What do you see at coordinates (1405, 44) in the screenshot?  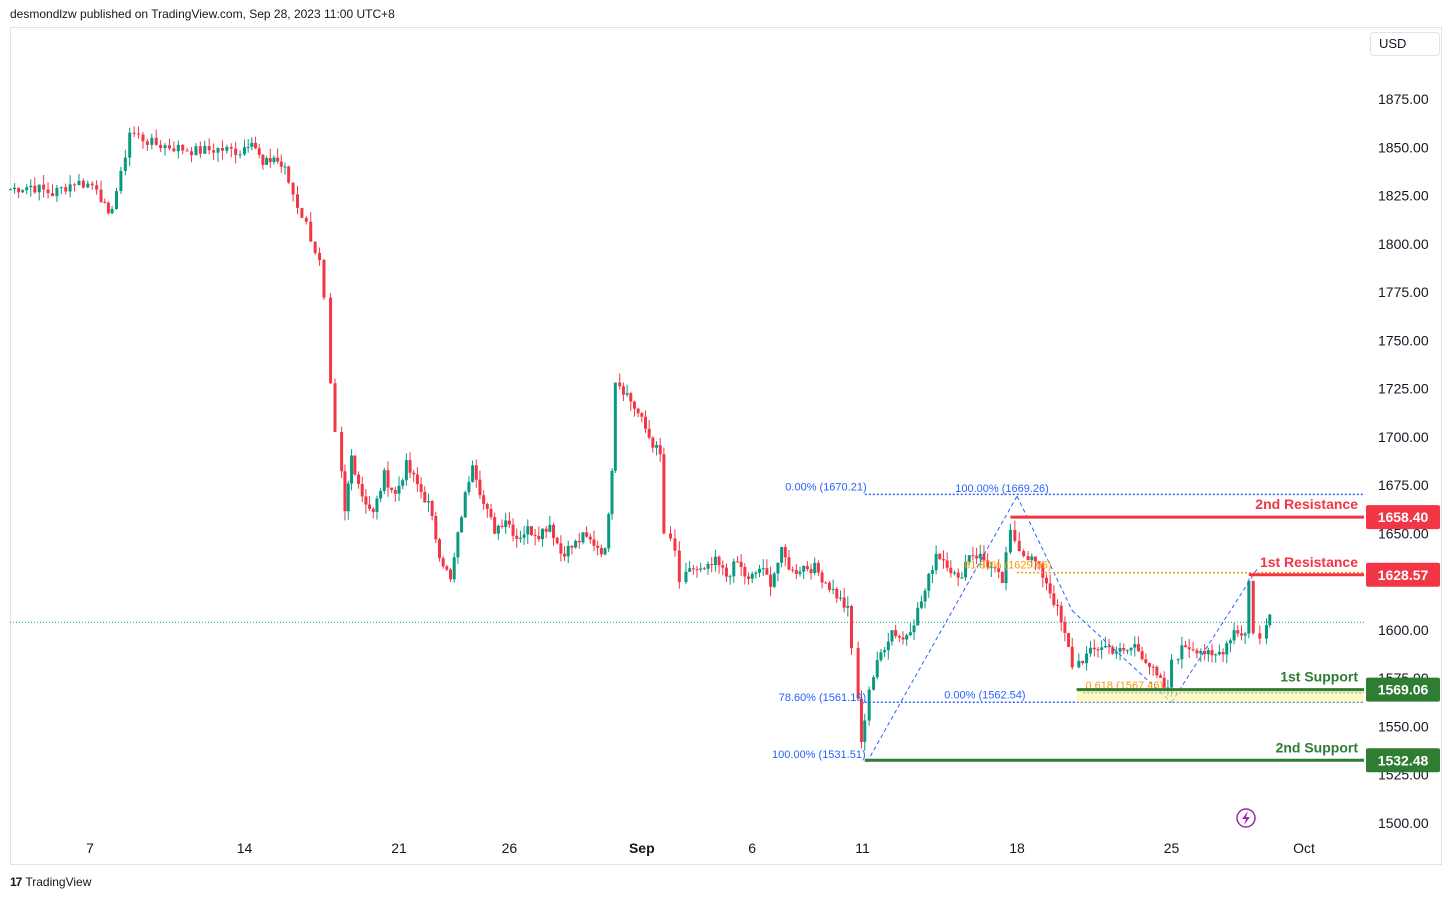 I see `currency-selector: USD` at bounding box center [1405, 44].